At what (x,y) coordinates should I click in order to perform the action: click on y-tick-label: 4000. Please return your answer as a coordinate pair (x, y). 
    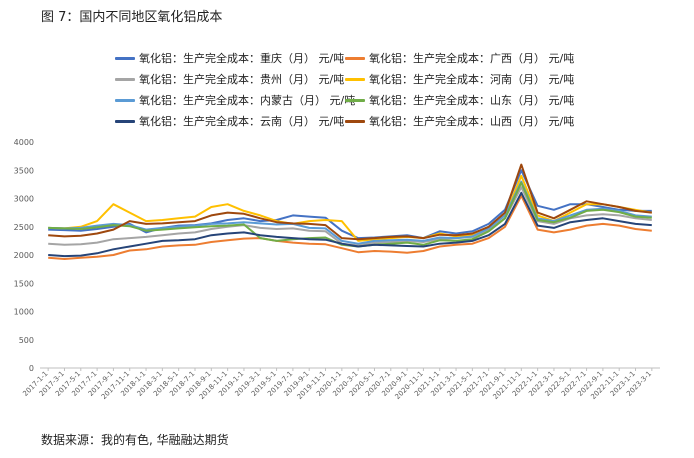
    Looking at the image, I should click on (24, 142).